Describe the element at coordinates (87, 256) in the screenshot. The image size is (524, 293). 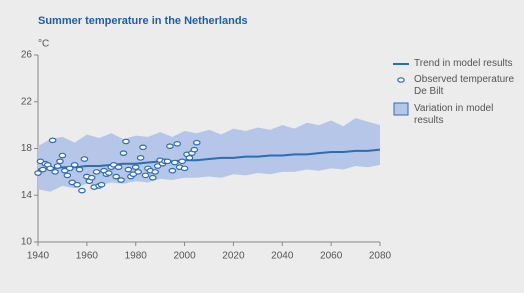
I see `x-tick-label: 1960` at that location.